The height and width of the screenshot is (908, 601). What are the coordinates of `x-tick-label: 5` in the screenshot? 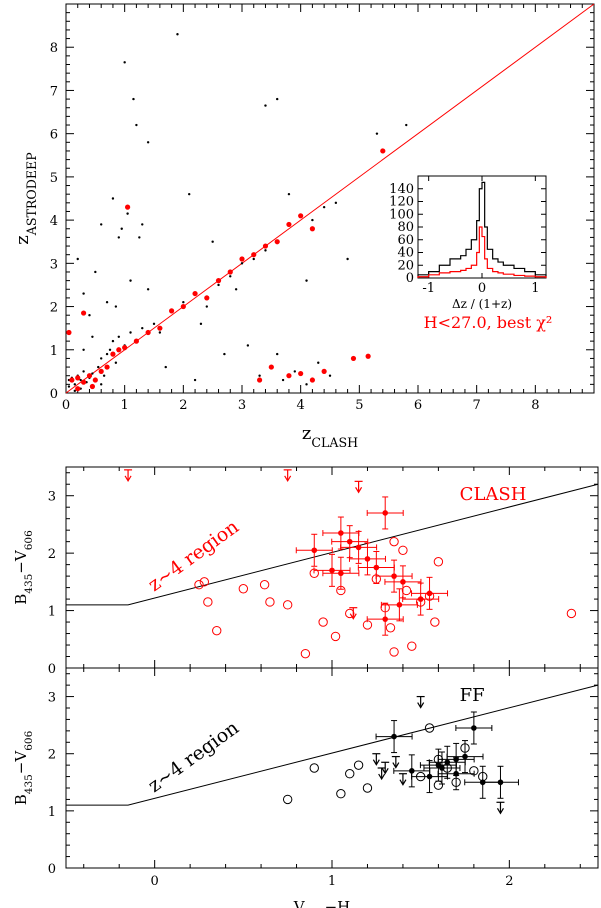 It's located at (359, 405).